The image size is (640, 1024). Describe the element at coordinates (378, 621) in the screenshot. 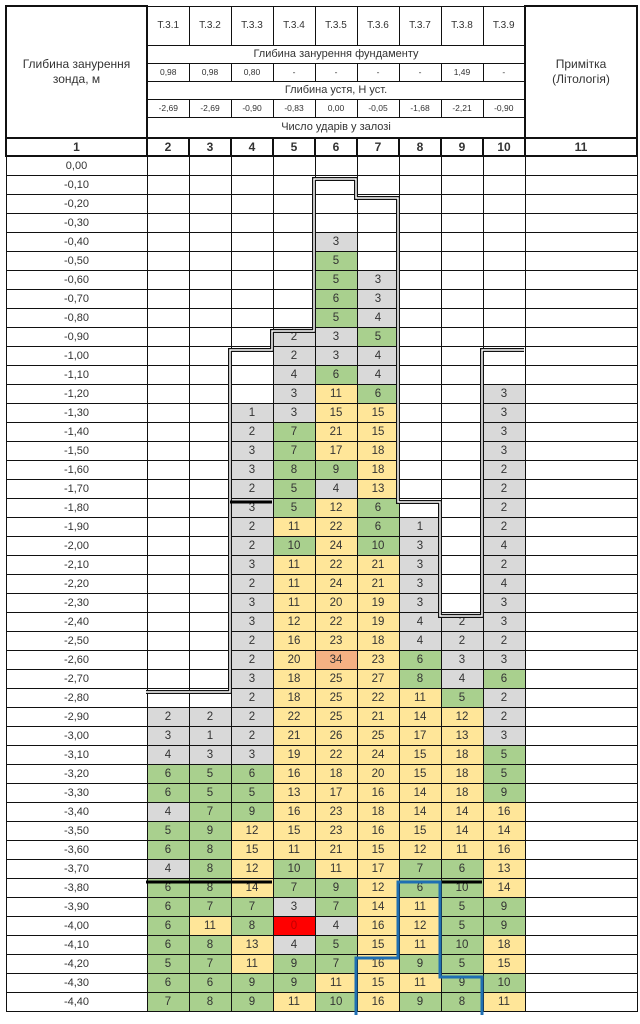

I see `blow-count-cell: 19` at that location.